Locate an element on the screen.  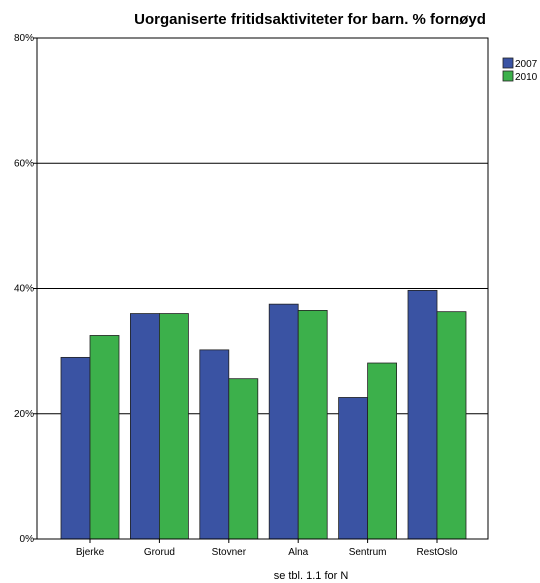
legend: 2007 2010 is located at coordinates (520, 70).